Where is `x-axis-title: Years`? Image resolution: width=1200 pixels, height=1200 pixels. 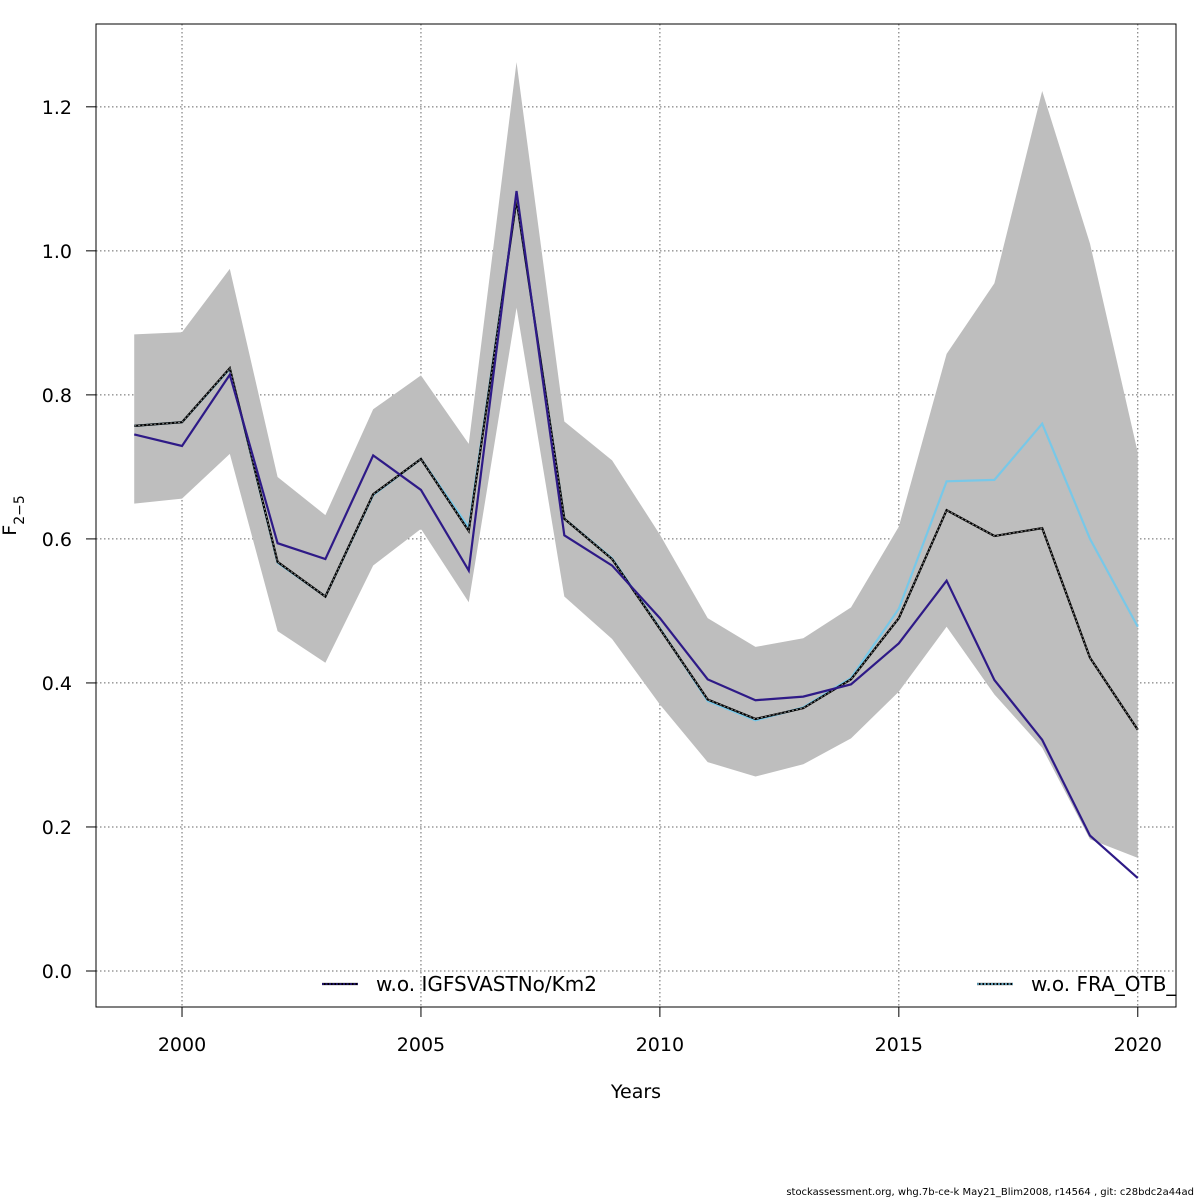
x-axis-title: Years is located at coordinates (635, 1092).